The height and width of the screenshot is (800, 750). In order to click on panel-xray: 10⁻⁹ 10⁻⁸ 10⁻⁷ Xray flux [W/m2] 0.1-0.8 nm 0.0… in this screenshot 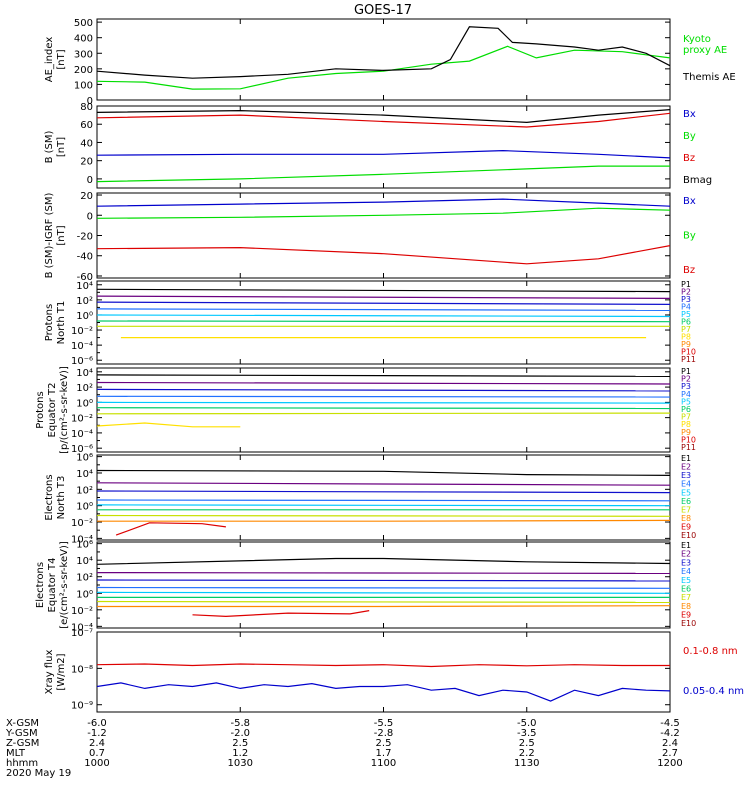, I will do `click(394, 670)`.